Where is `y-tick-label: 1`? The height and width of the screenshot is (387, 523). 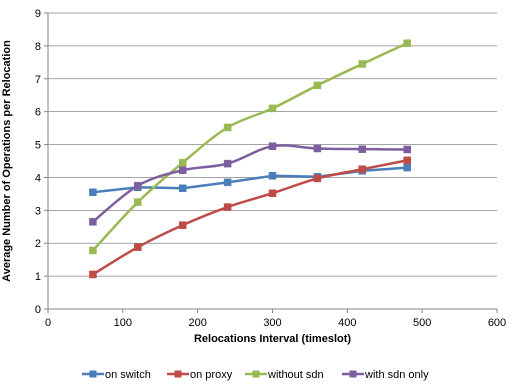
y-tick-label: 1 is located at coordinates (38, 277).